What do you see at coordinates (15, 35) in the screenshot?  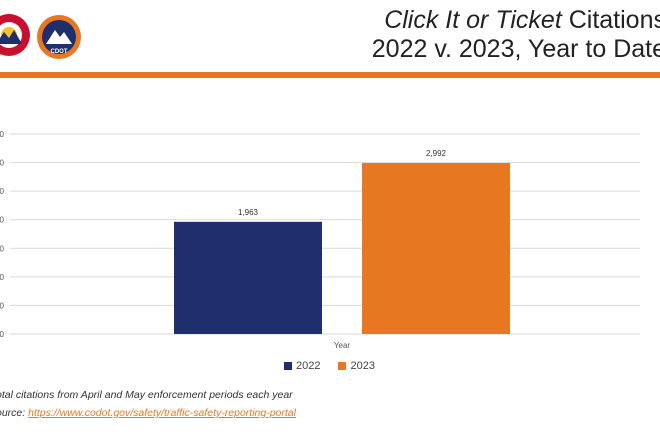 I see `colorado-flag-logo-icon` at bounding box center [15, 35].